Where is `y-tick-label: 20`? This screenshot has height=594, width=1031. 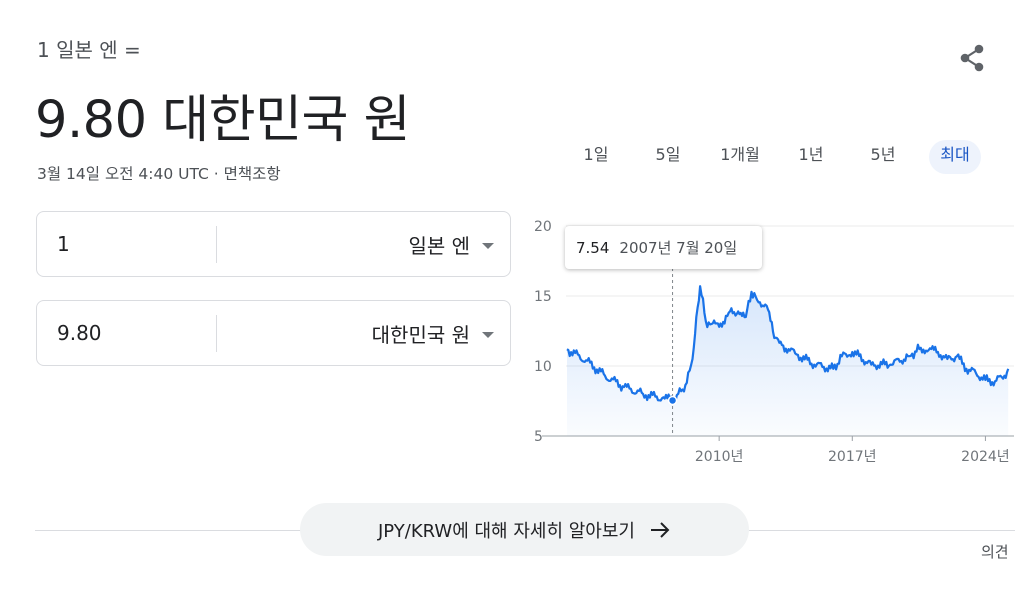 y-tick-label: 20 is located at coordinates (543, 227).